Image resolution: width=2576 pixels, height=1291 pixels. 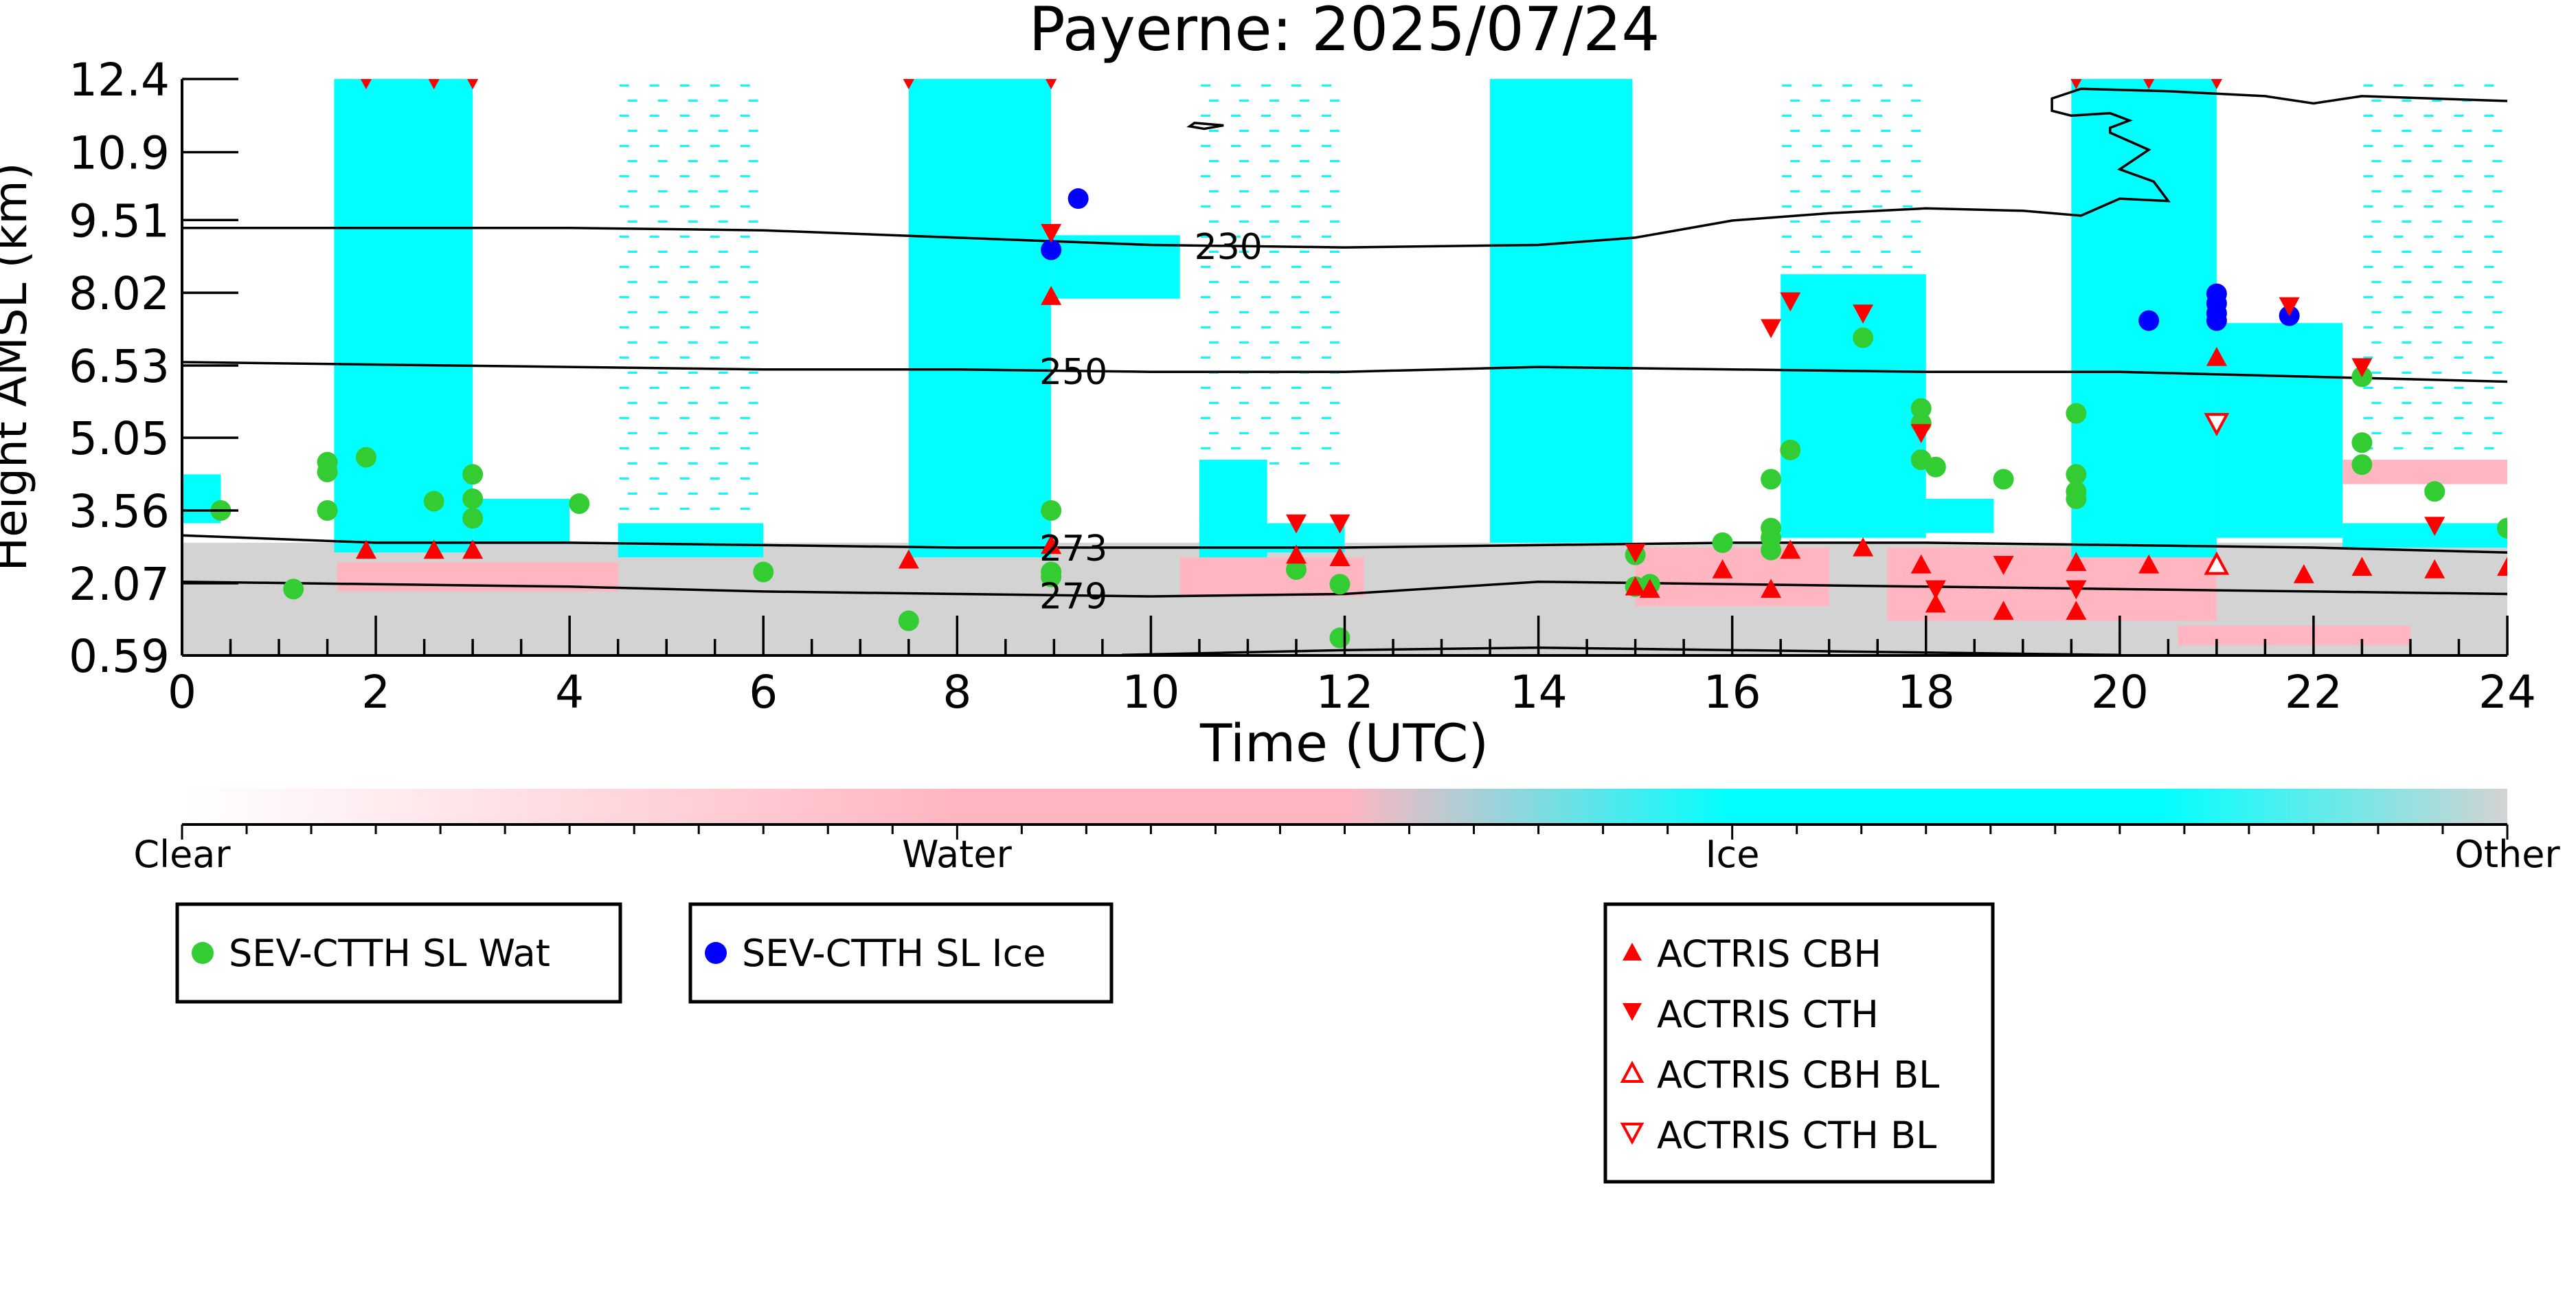 What do you see at coordinates (1561, 311) in the screenshot?
I see `ice-column` at bounding box center [1561, 311].